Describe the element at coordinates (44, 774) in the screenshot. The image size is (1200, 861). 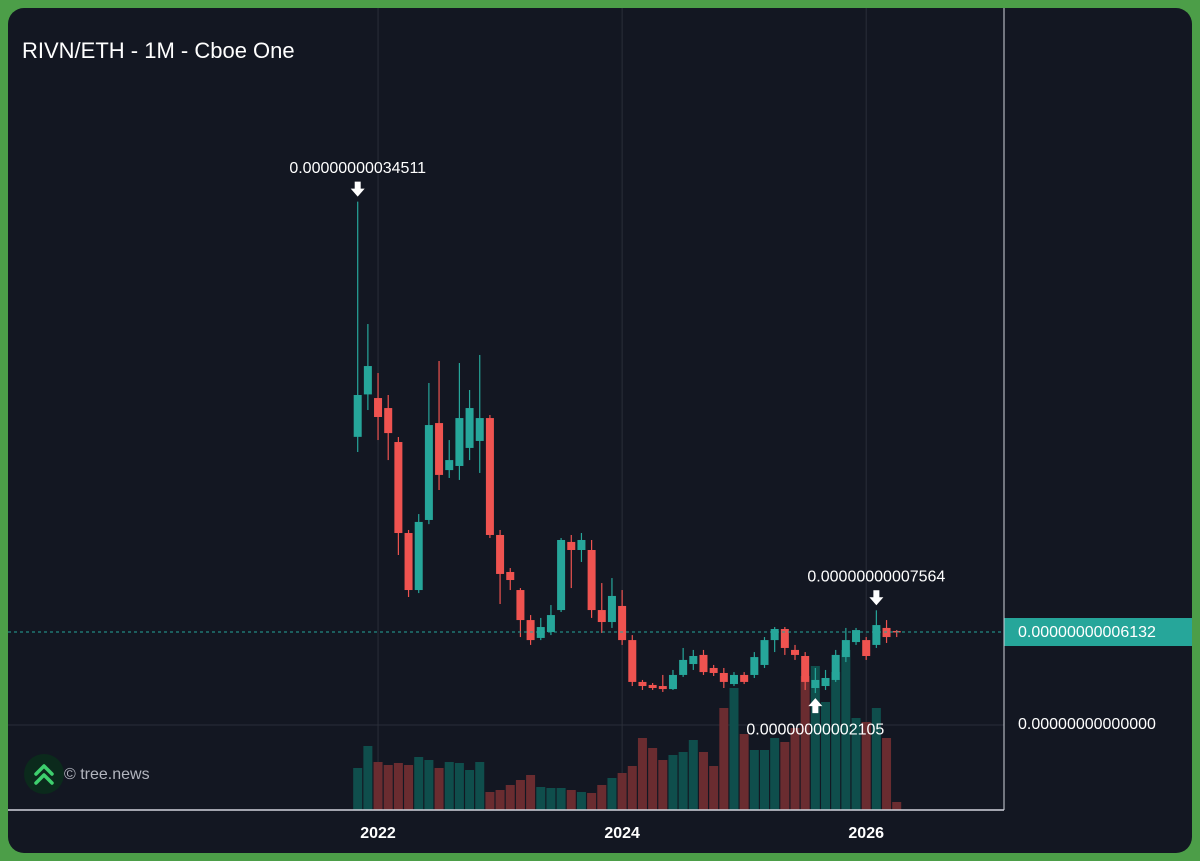
I see `logo-chevrons` at that location.